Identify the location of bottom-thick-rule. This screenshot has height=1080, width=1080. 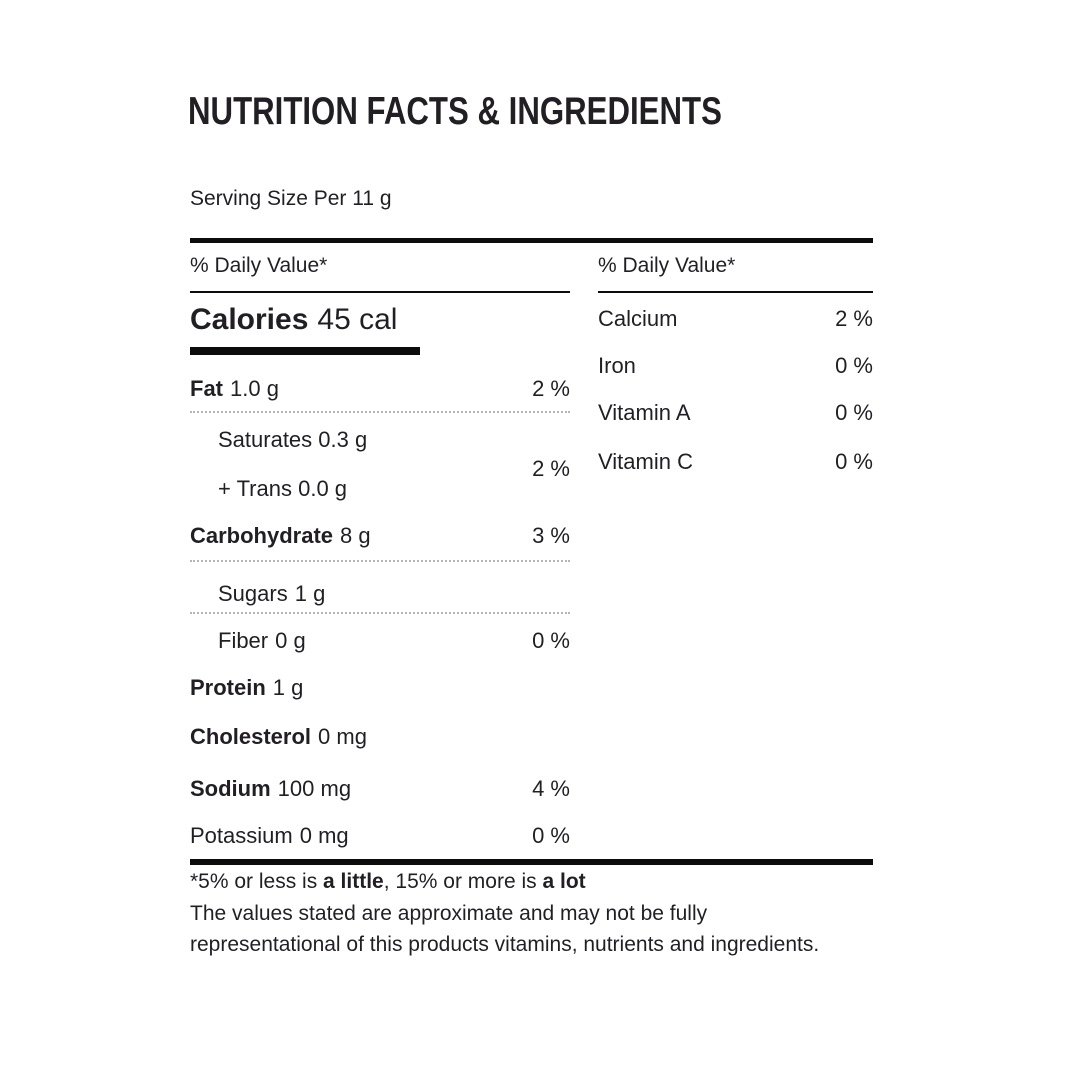
(531, 862).